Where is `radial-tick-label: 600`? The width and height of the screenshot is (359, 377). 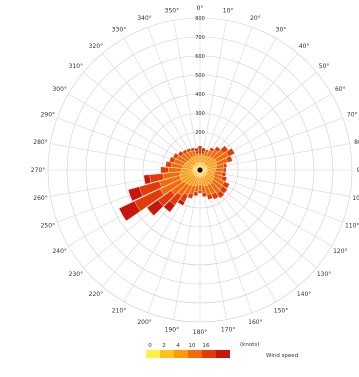 radial-tick-label: 600 is located at coordinates (200, 57).